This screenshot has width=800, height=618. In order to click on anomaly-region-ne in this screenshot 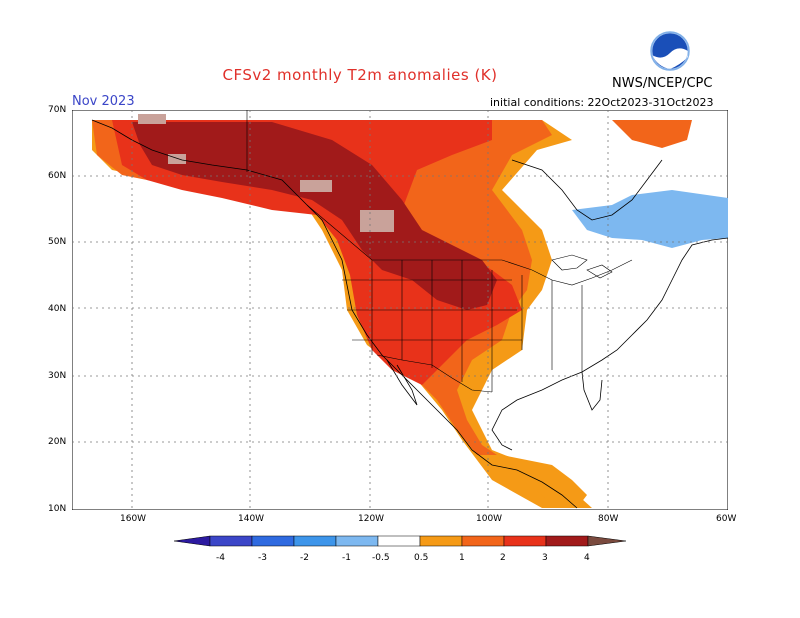, I will do `click(652, 134)`.